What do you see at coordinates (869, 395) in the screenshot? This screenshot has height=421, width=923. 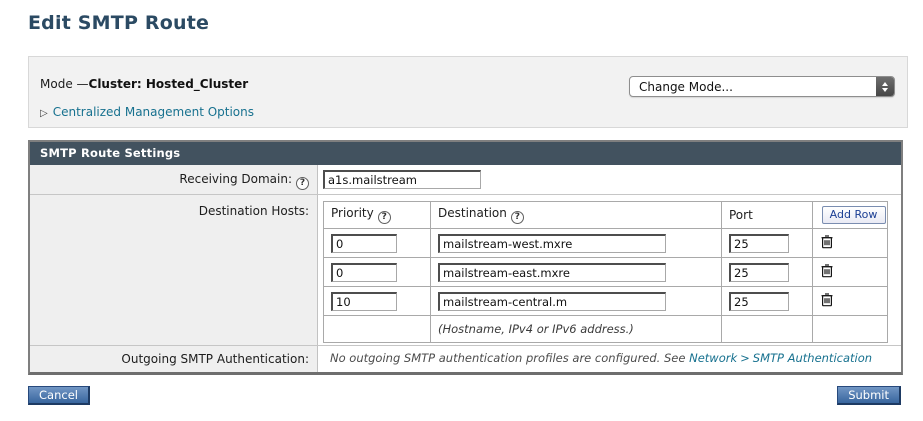 I see `submit-button: Submit` at bounding box center [869, 395].